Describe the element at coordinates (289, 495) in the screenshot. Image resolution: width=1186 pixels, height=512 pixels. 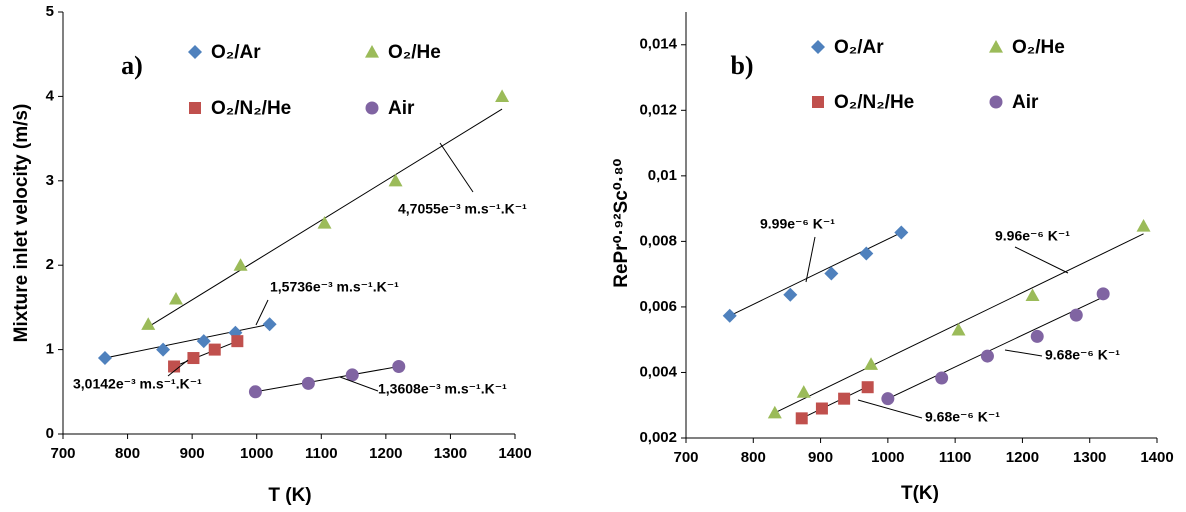
I see `x-axis-title: T (K)` at that location.